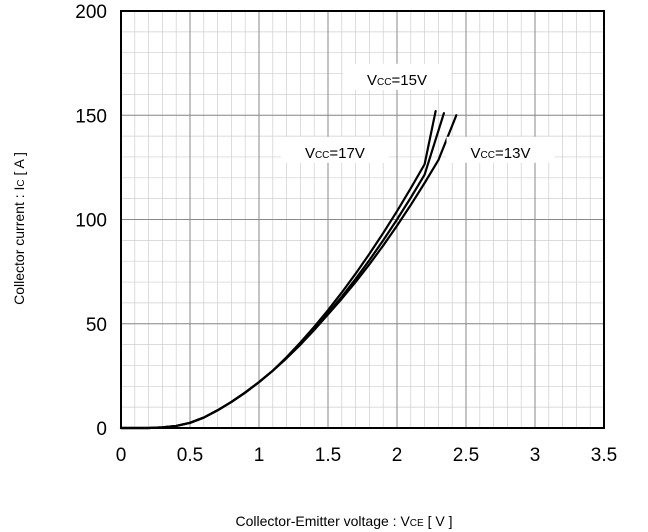 This screenshot has height=532, width=648. Describe the element at coordinates (344, 521) in the screenshot. I see `x-axis-title: Collector-Emitter voltage : VCE [ V ]` at that location.